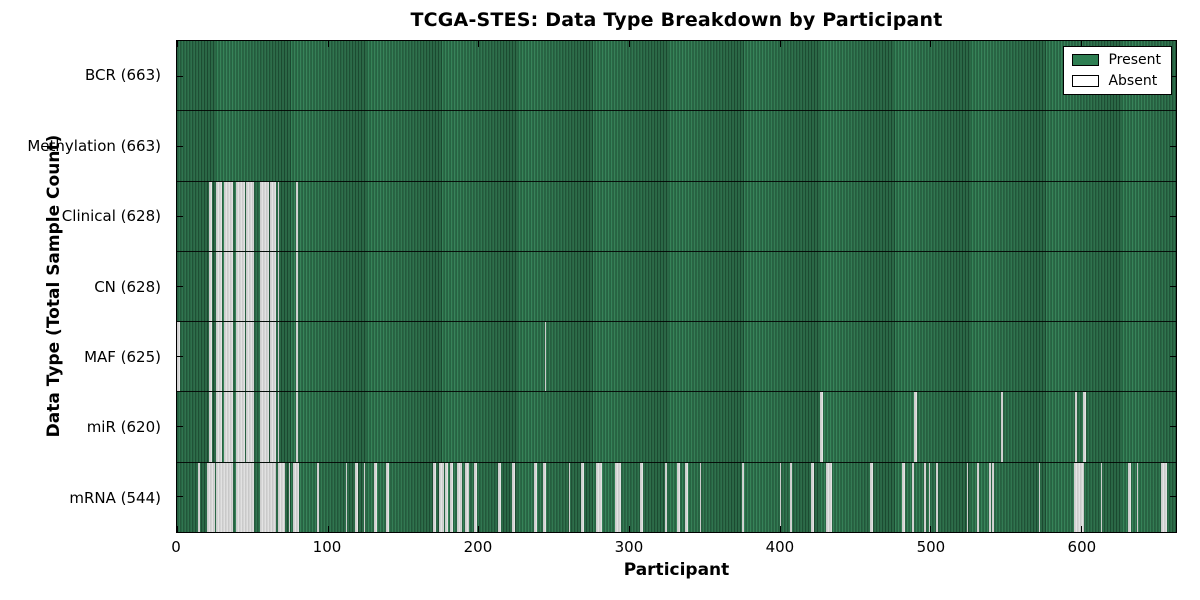 This screenshot has width=1200, height=600. I want to click on x-tick-label-600: 600, so click(1082, 547).